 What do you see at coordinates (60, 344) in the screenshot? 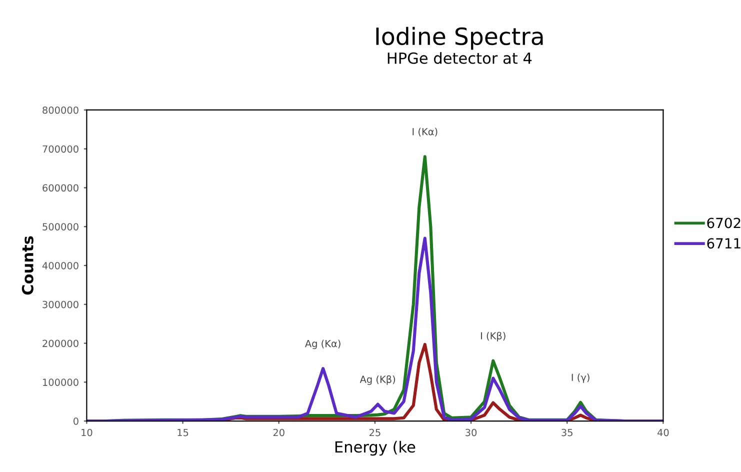
I see `y-tick-label: 200000` at bounding box center [60, 344].